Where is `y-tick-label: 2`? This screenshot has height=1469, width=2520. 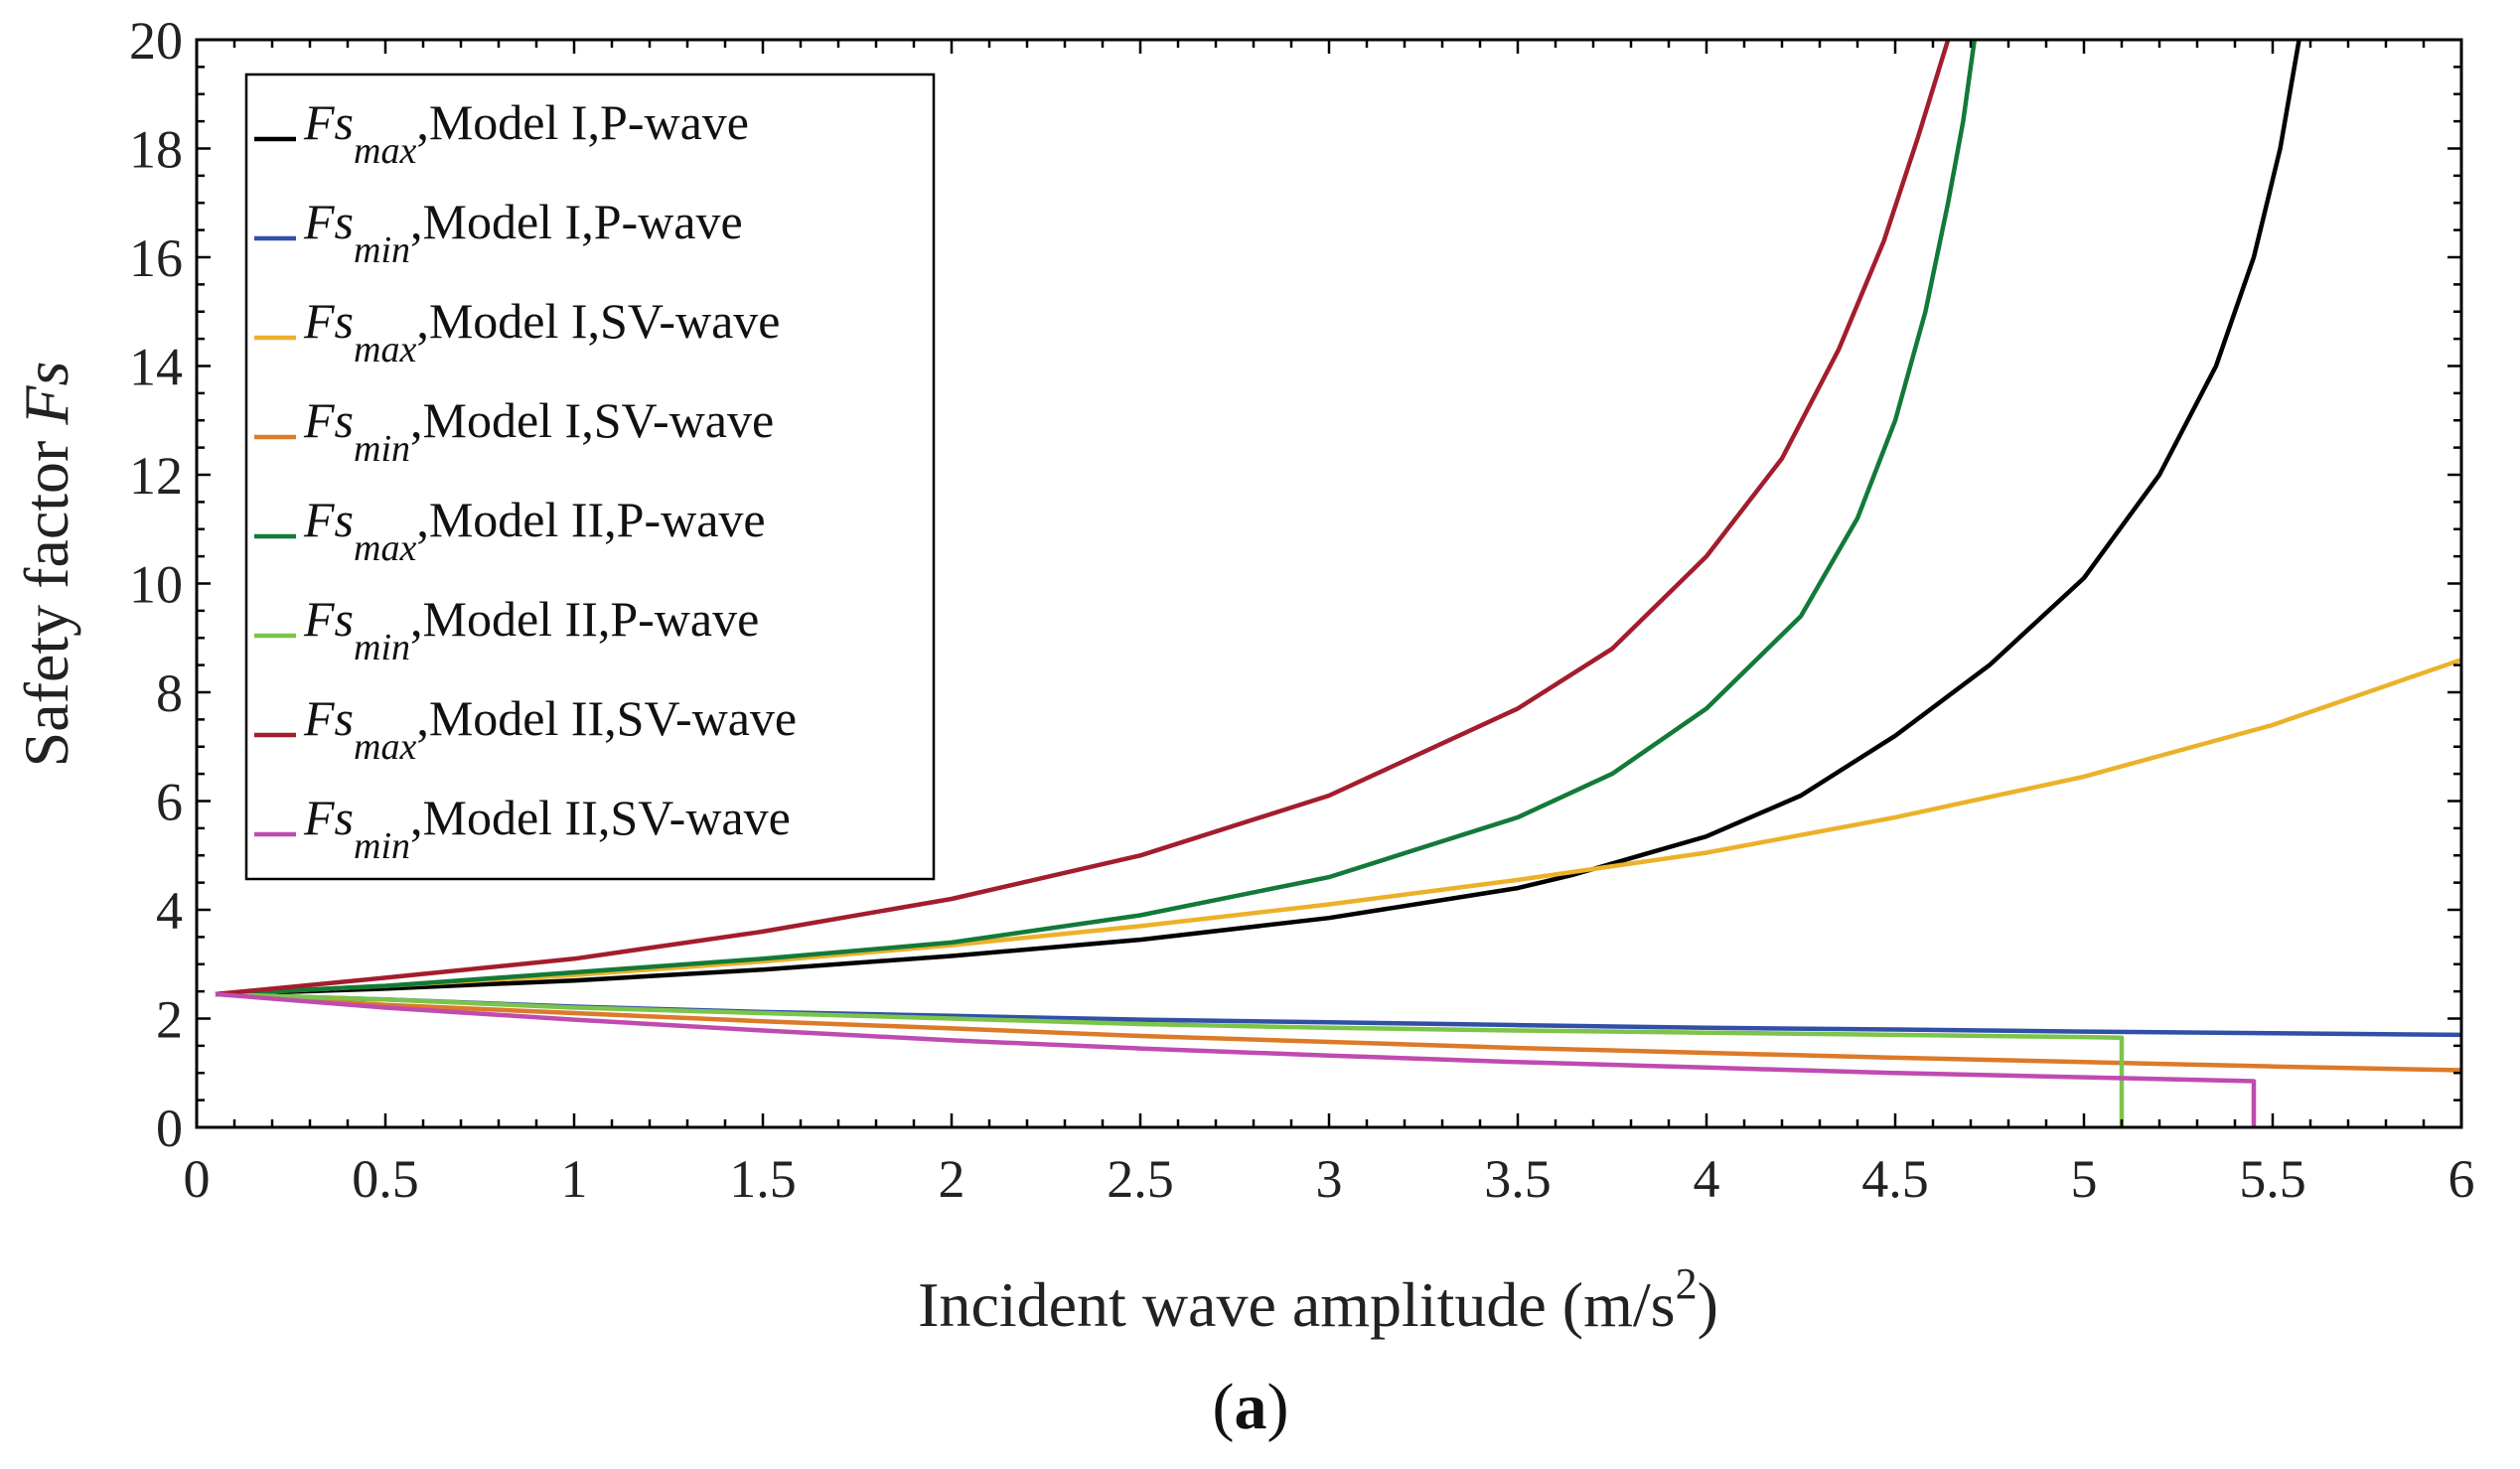 y-tick-label: 2 is located at coordinates (169, 1020).